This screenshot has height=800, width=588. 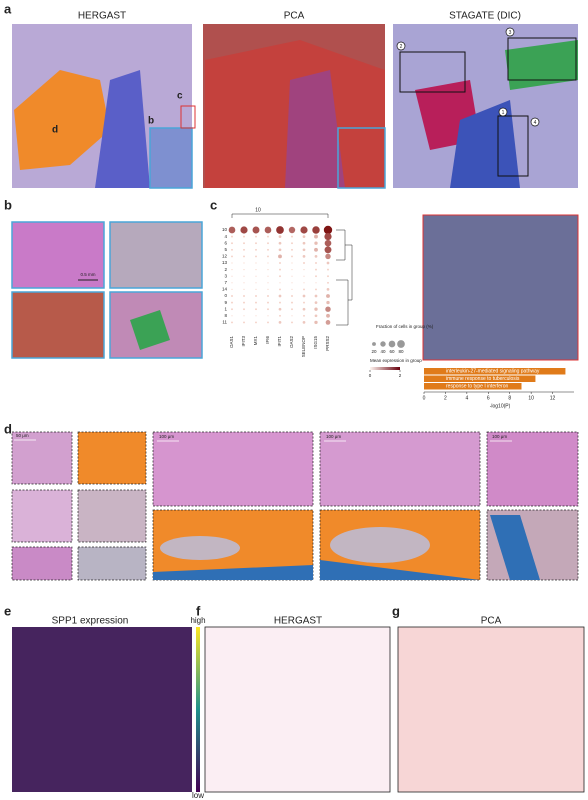 I want to click on cluster-label: 2, so click(x=225, y=269).